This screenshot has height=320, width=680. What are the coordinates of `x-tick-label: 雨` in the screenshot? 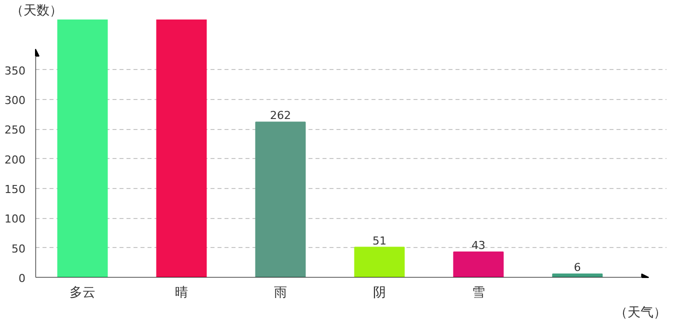 It's located at (280, 293).